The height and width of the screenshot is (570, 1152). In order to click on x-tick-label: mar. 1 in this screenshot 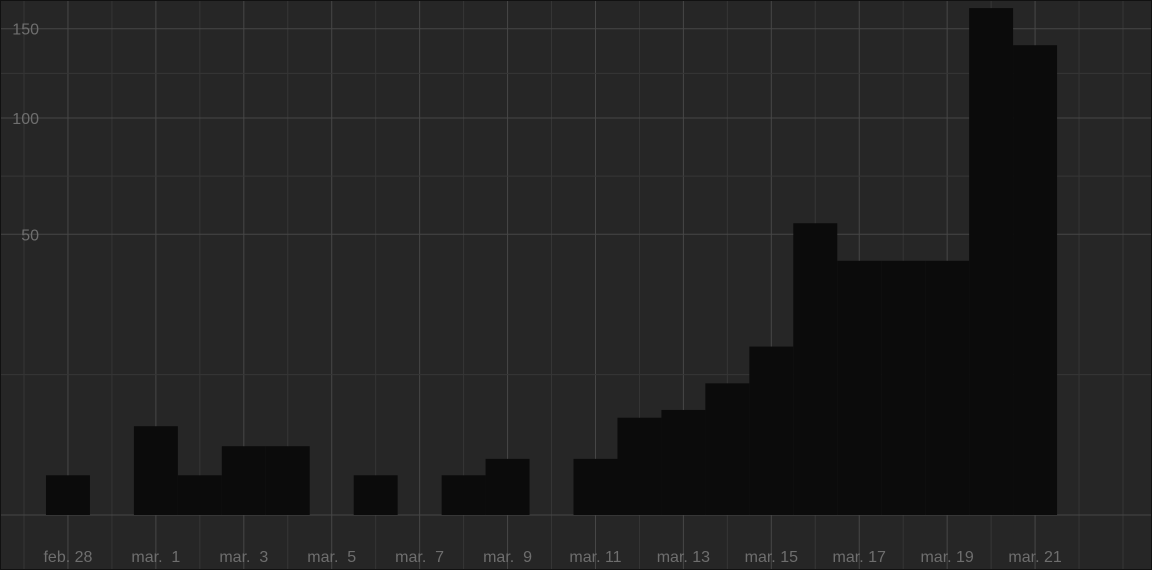, I will do `click(155, 557)`.